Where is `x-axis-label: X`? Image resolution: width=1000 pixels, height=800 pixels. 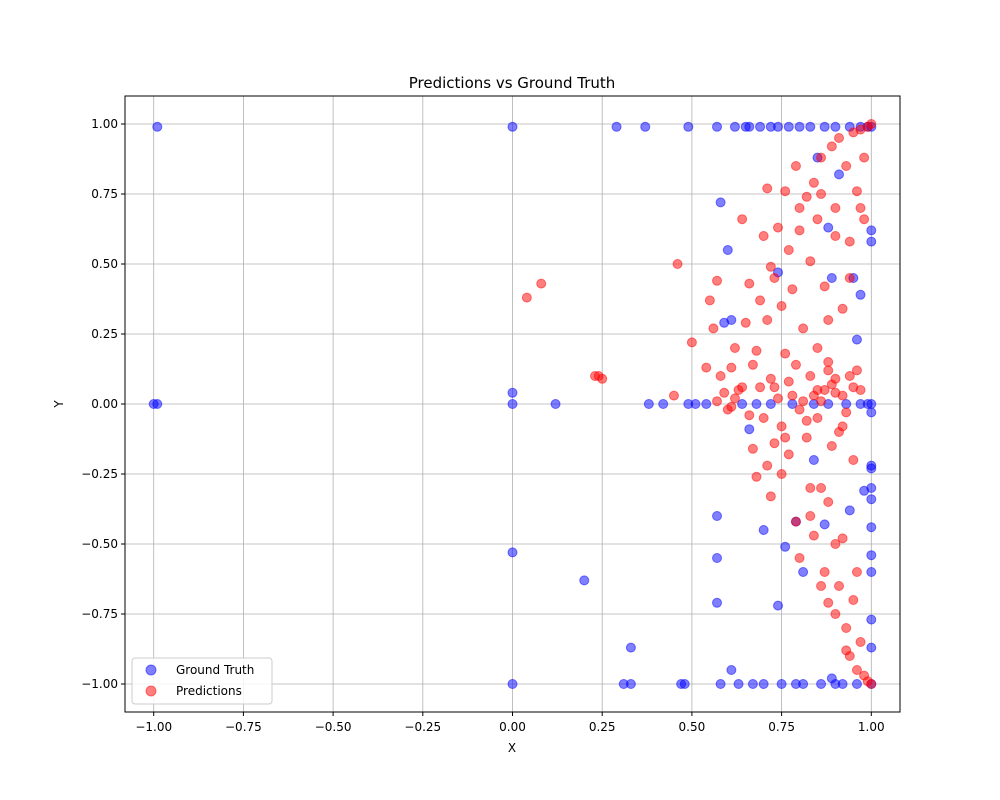
x-axis-label: X is located at coordinates (512, 748).